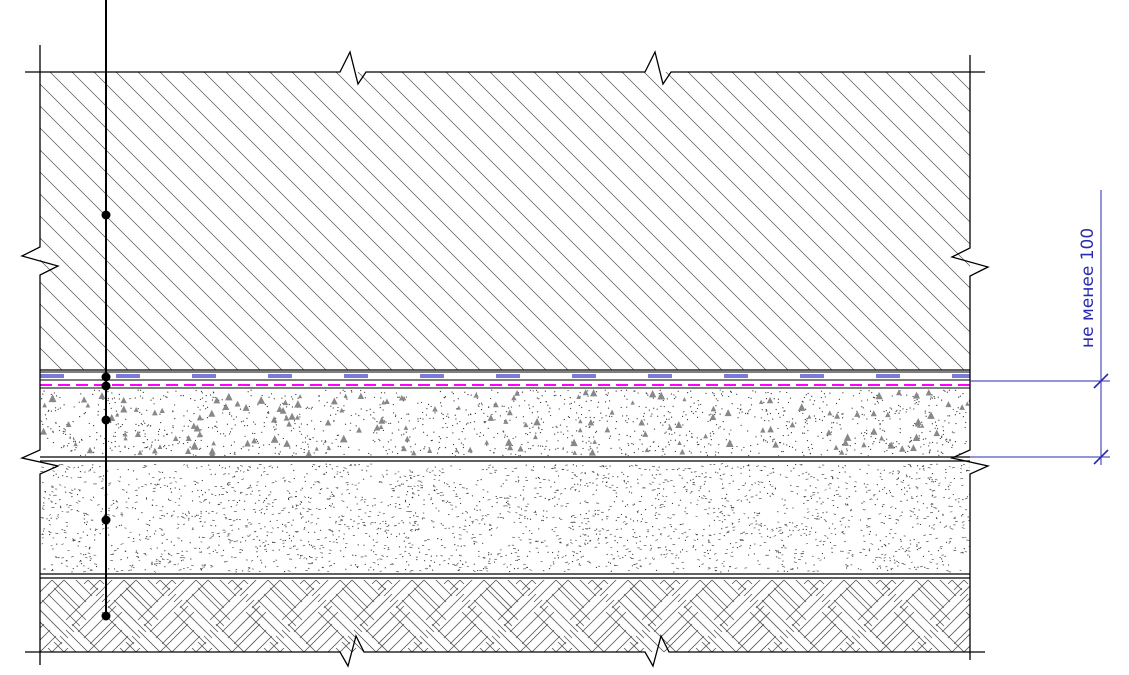 The image size is (1129, 675). Describe the element at coordinates (505, 518) in the screenshot. I see `sand-layer-stipple` at that location.